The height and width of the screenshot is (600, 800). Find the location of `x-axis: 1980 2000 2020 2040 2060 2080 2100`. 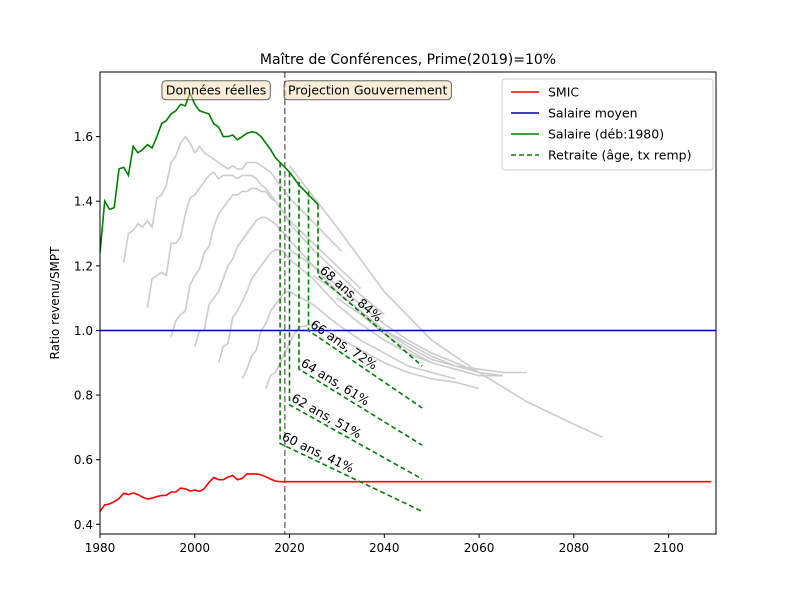

x-axis: 1980 2000 2020 2040 2060 2080 2100 is located at coordinates (384, 544).